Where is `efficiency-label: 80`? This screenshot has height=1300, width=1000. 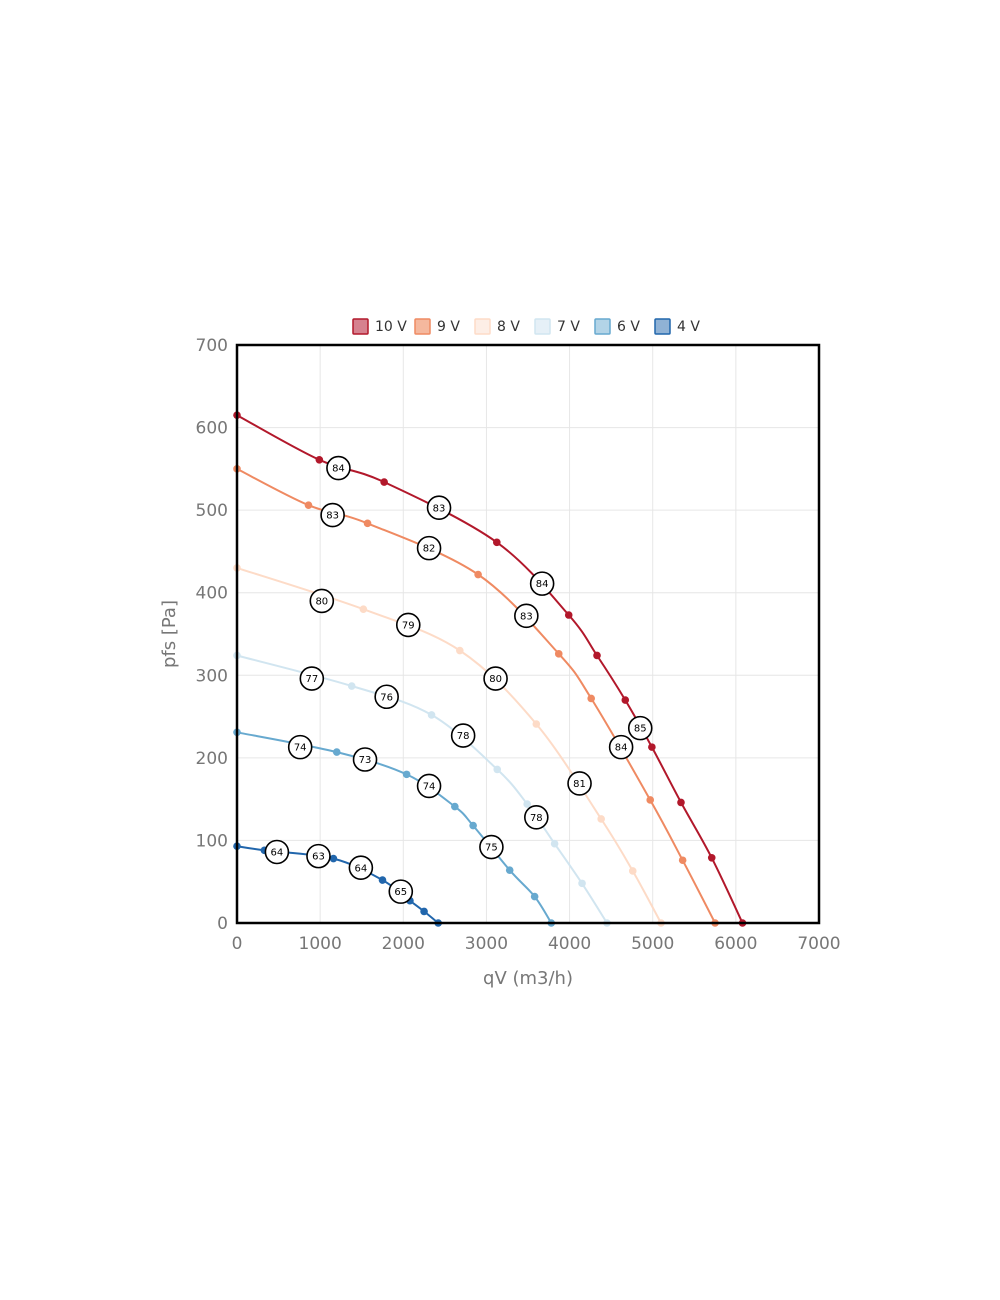 efficiency-label: 80 is located at coordinates (495, 678).